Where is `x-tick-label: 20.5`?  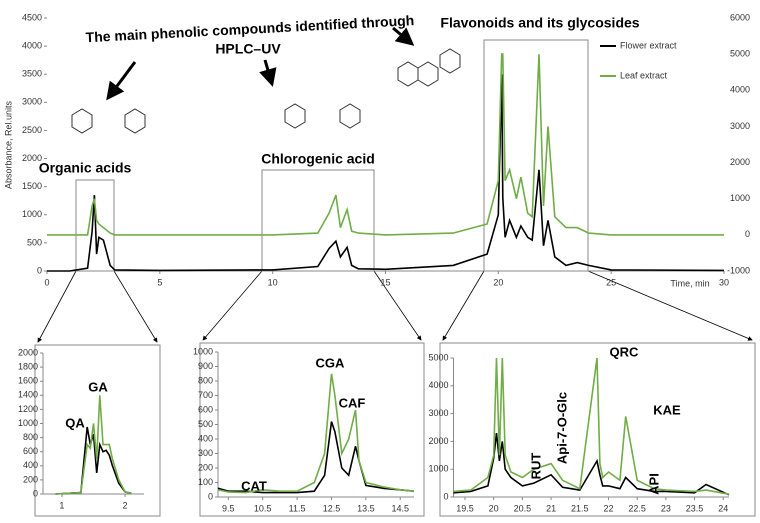 x-tick-label: 20.5 is located at coordinates (523, 508).